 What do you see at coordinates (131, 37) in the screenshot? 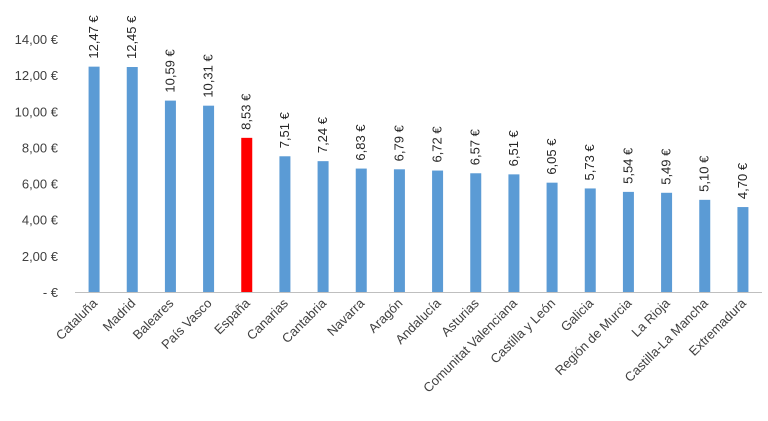
I see `data-label: 12,45 €` at bounding box center [131, 37].